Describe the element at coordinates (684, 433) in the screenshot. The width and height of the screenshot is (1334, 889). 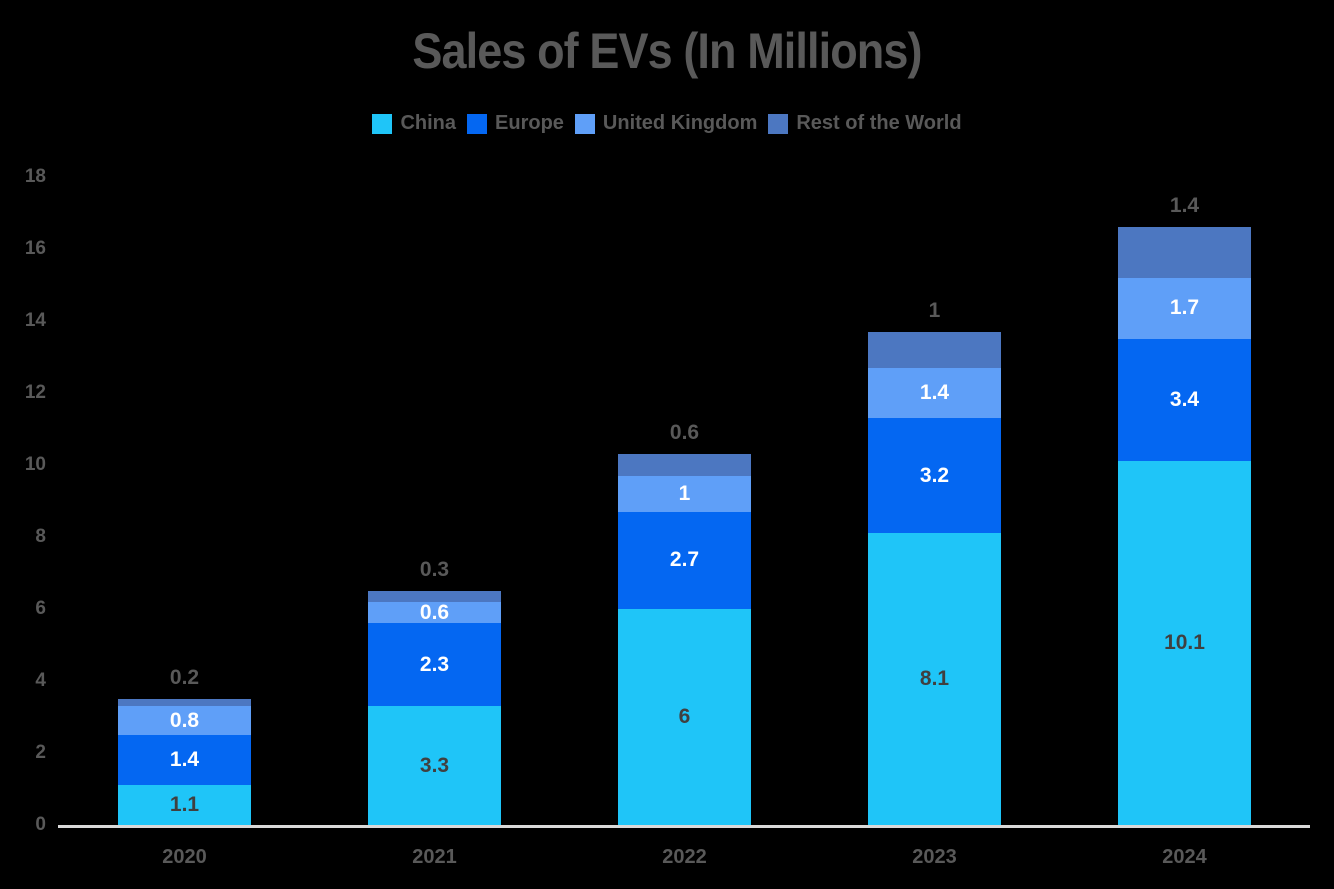
I see `value-label-above-2022: 0.6` at that location.